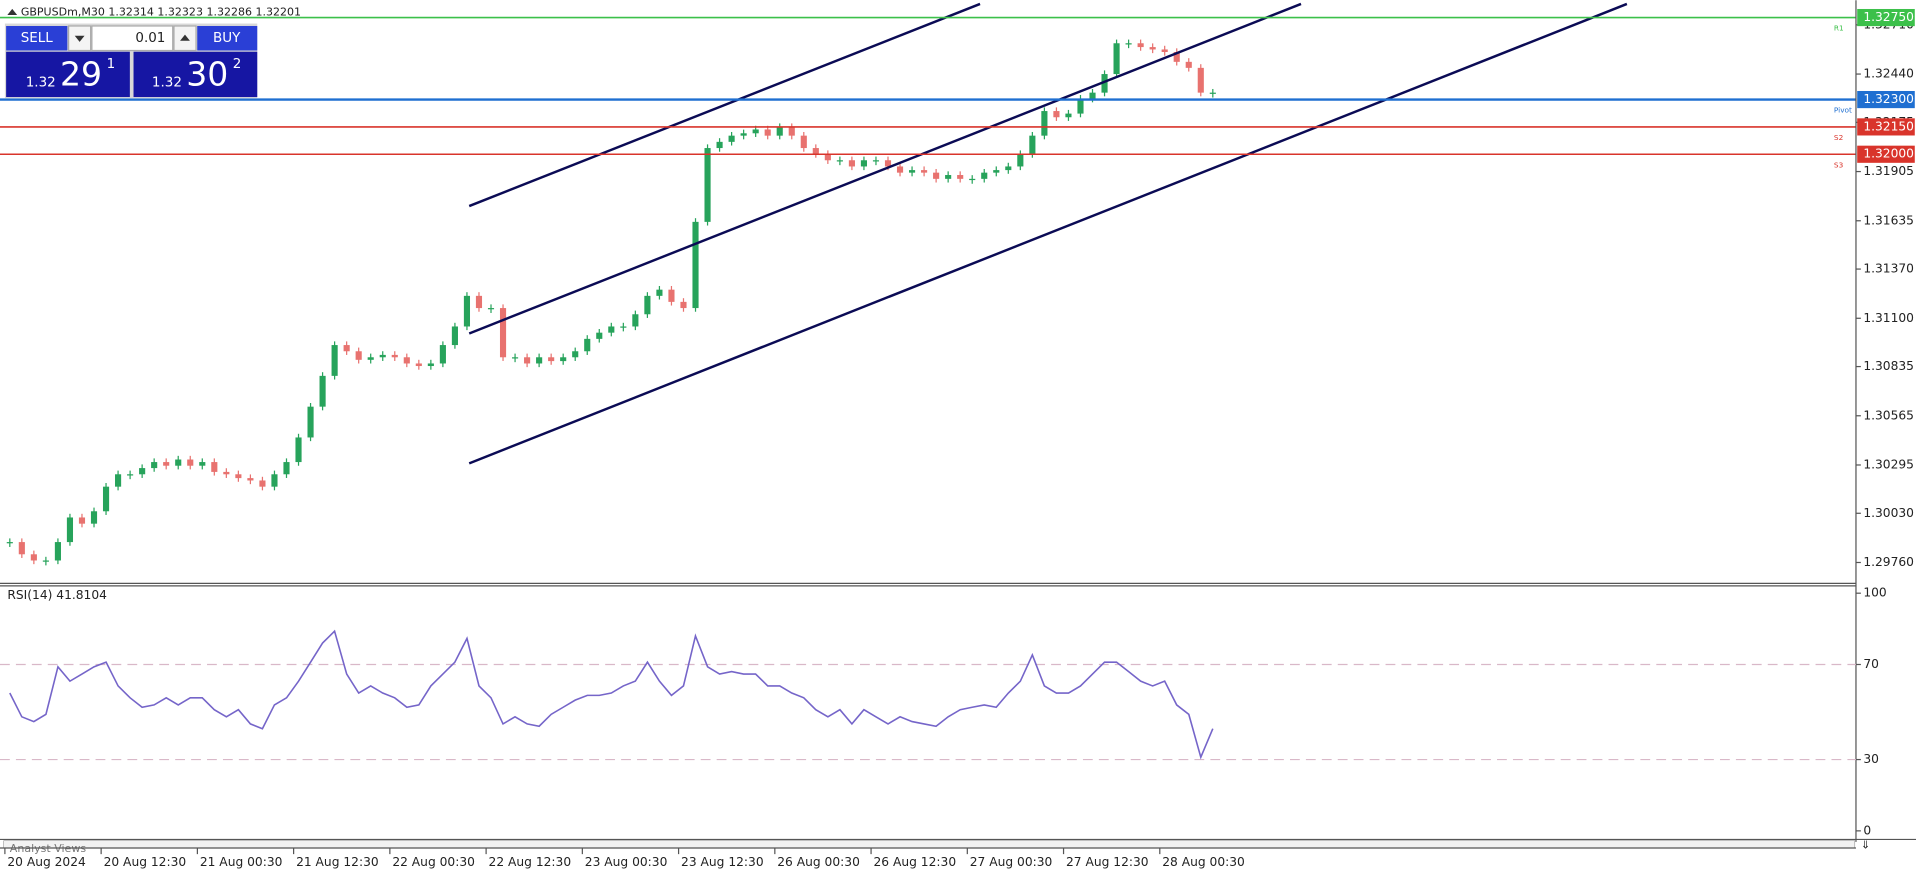 The image size is (1916, 874). I want to click on x-tick-label: 26 Aug 00:30, so click(818, 862).